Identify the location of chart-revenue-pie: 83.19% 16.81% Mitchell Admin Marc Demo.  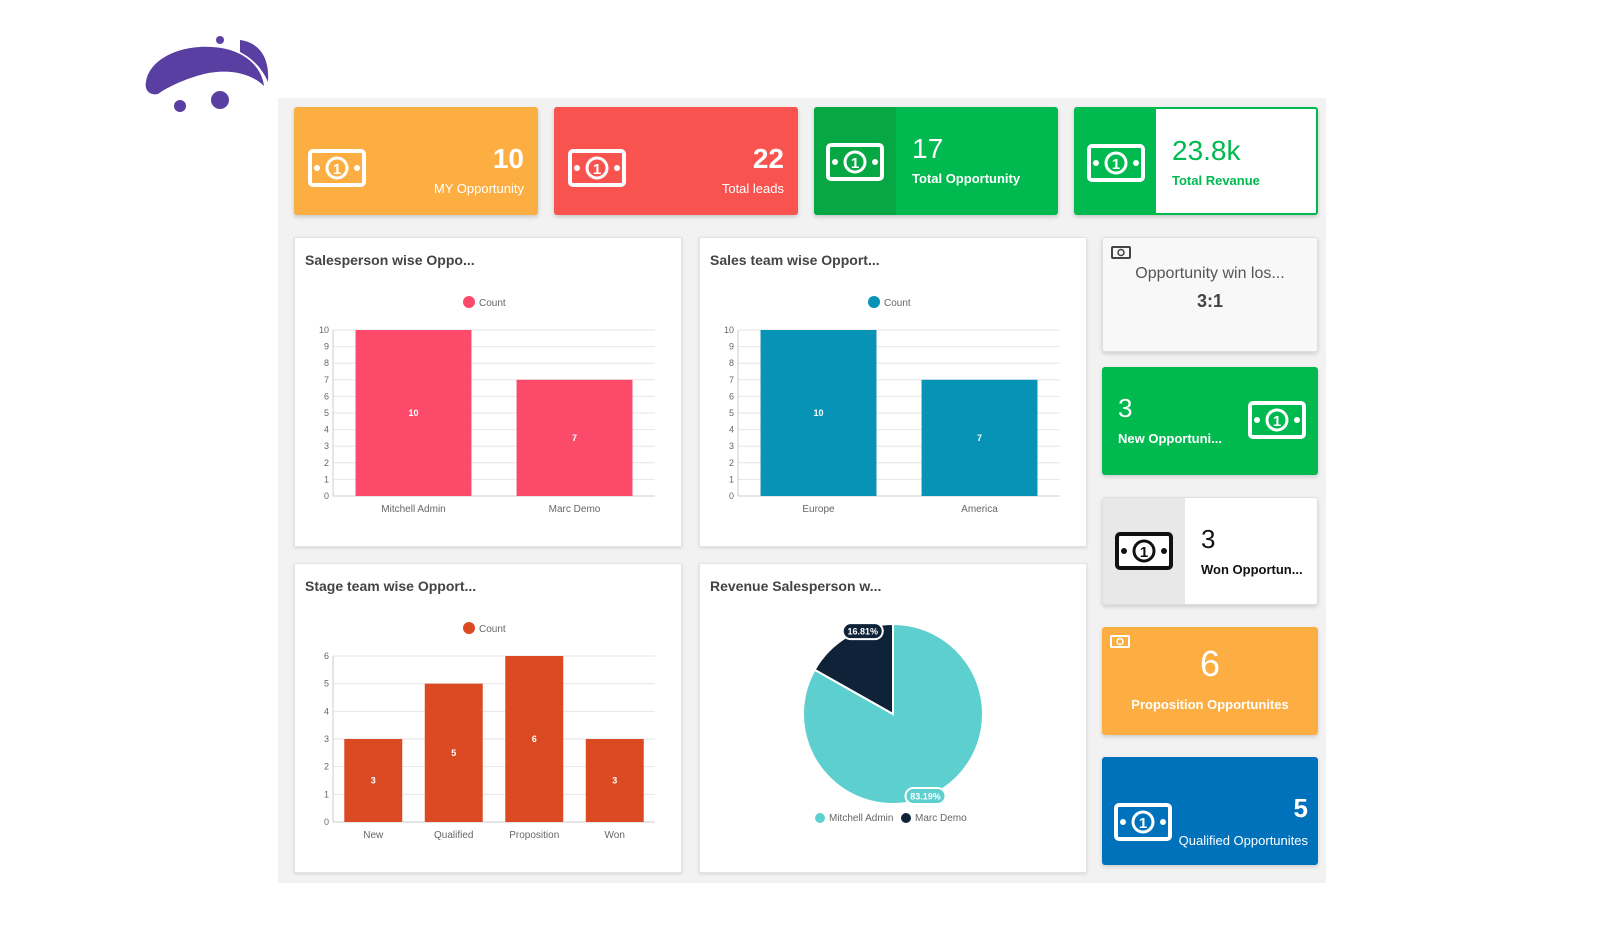
(893, 723).